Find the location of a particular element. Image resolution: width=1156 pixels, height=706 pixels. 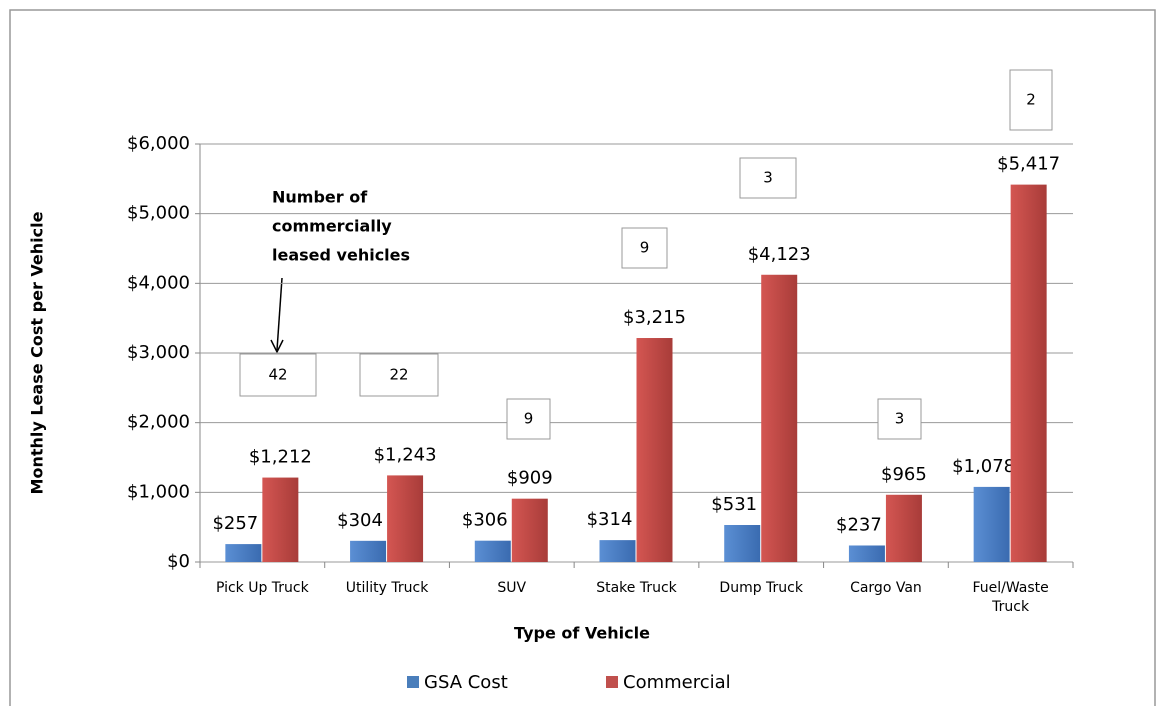

count-label: 22 is located at coordinates (398, 375).